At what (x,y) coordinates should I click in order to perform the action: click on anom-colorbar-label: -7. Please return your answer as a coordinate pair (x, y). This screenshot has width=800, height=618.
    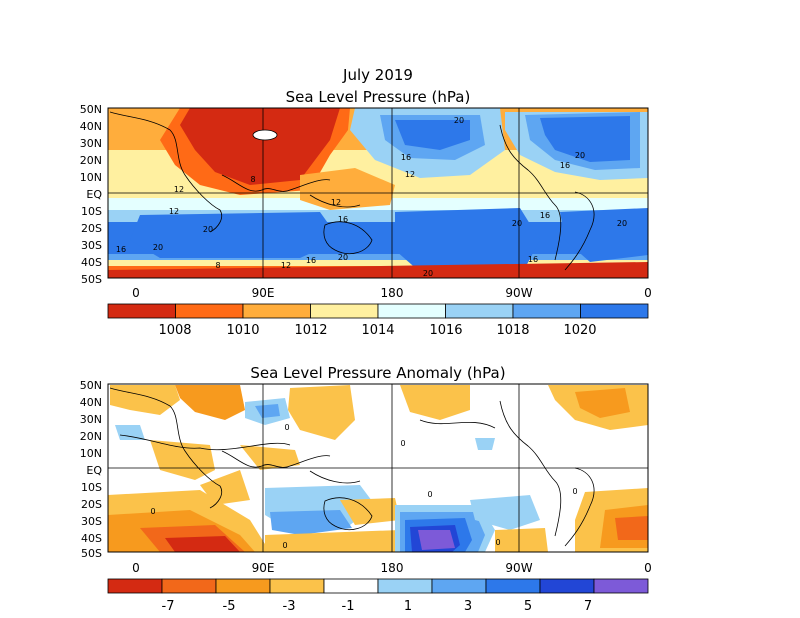
    Looking at the image, I should click on (168, 606).